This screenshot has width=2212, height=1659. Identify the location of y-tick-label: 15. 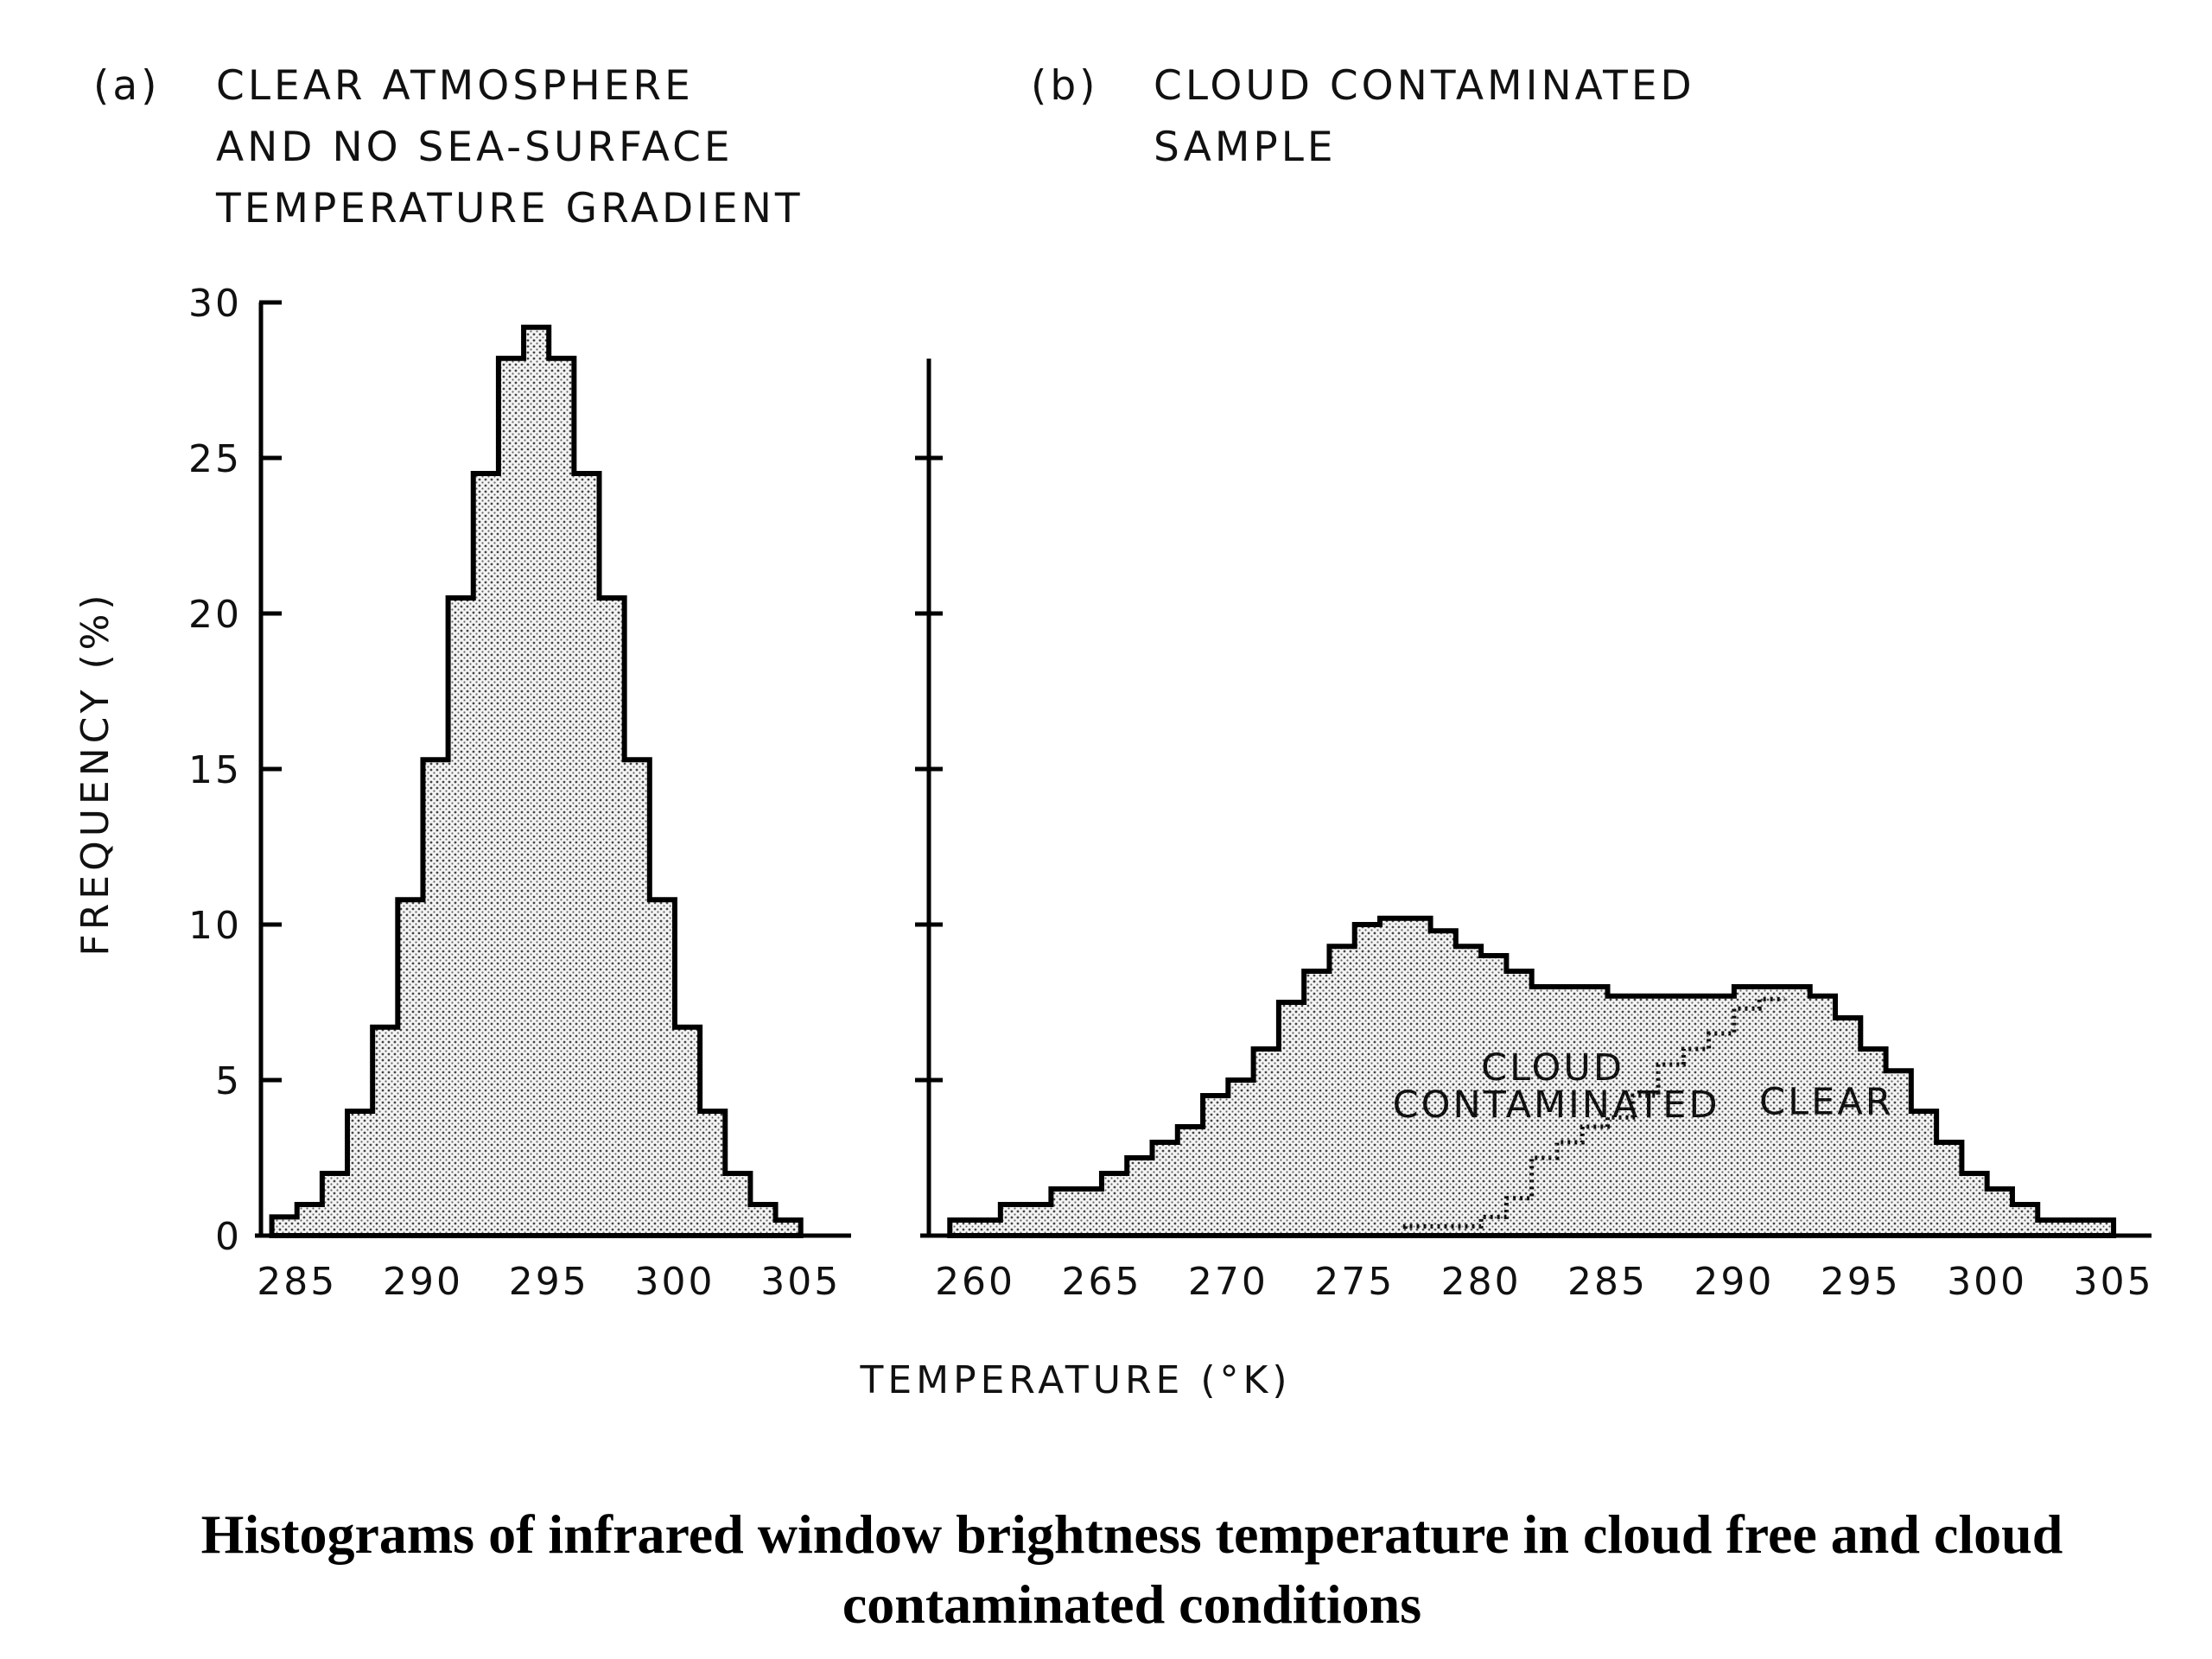
(215, 770).